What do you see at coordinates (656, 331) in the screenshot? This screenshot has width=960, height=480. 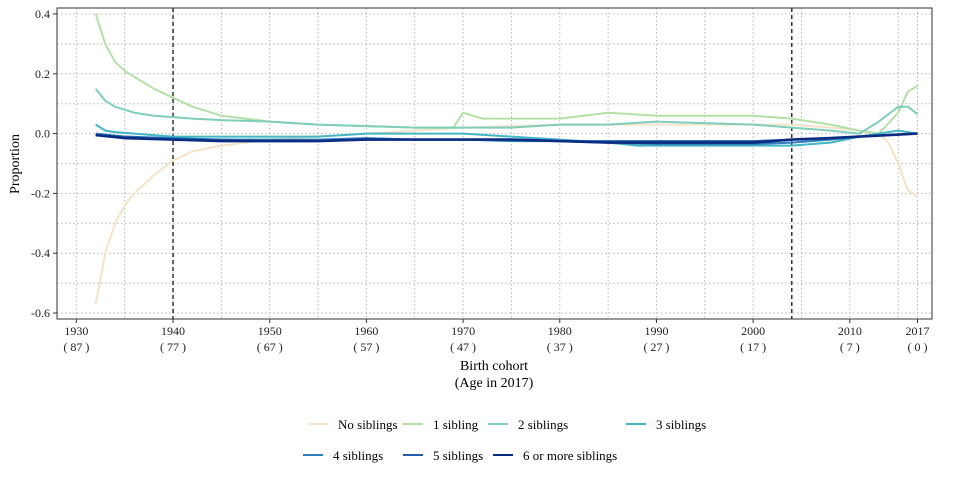 I see `x-tick-label: 1990` at bounding box center [656, 331].